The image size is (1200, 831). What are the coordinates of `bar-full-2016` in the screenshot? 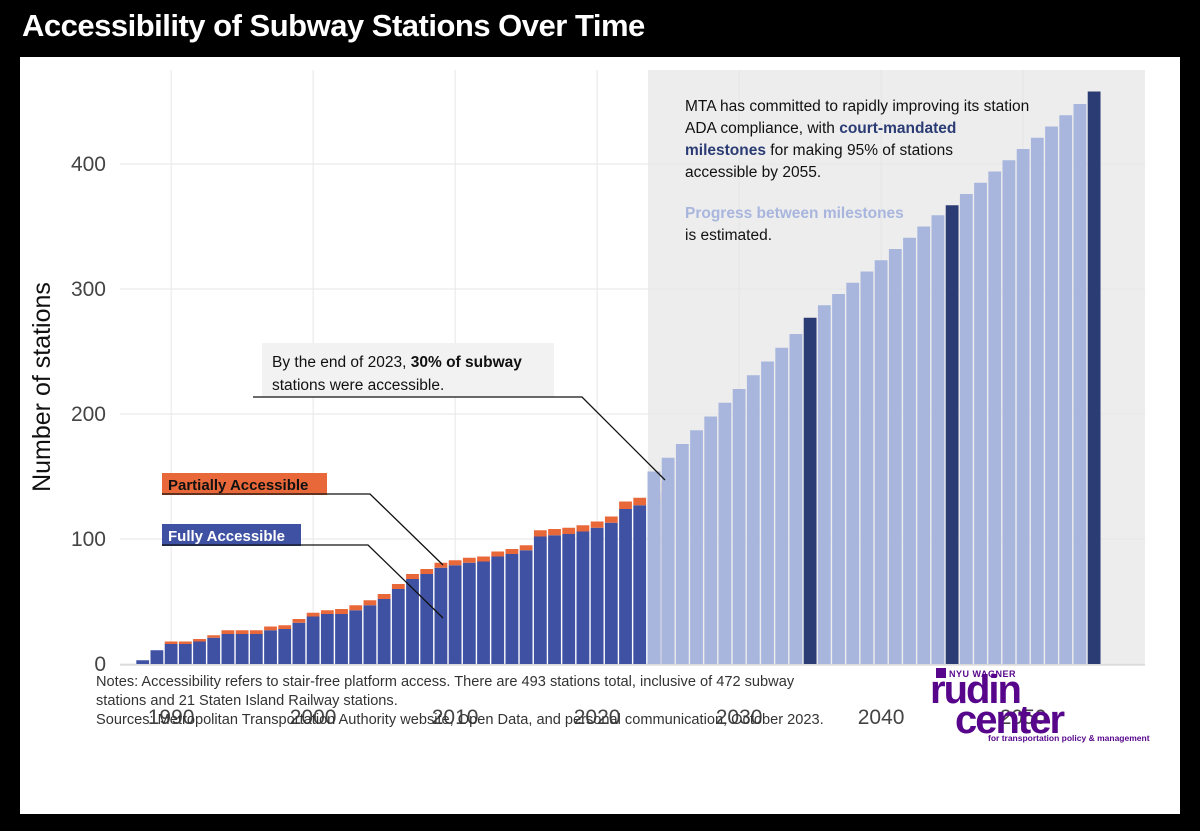 It's located at (540, 600).